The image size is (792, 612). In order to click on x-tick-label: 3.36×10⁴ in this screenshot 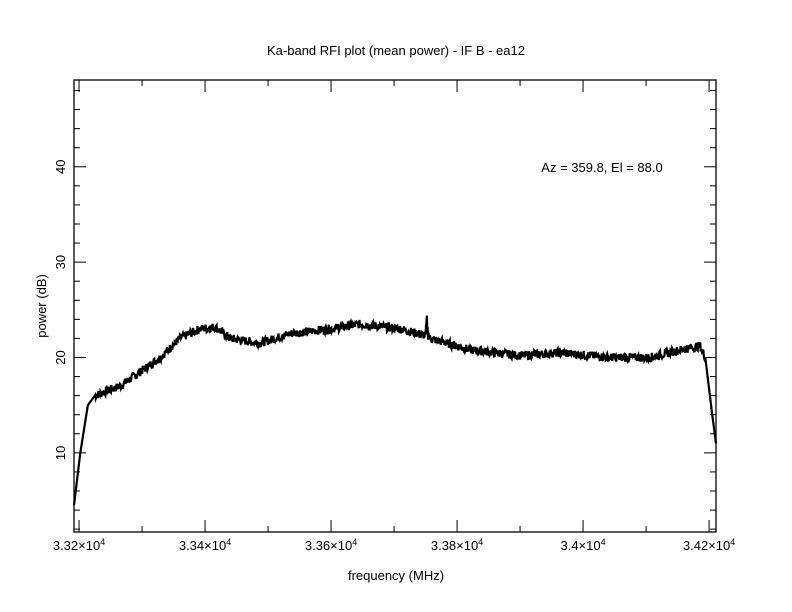, I will do `click(331, 545)`.